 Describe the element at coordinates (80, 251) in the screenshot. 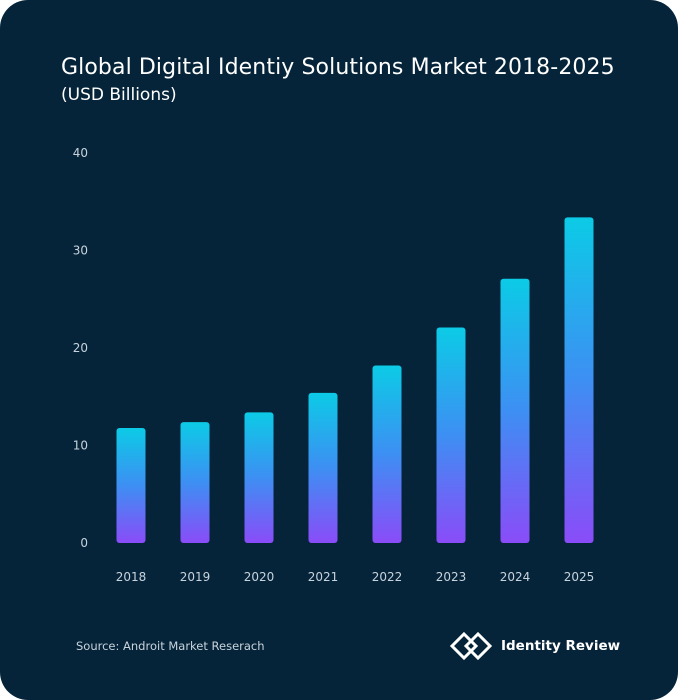

I see `y-tick-label: 30` at that location.